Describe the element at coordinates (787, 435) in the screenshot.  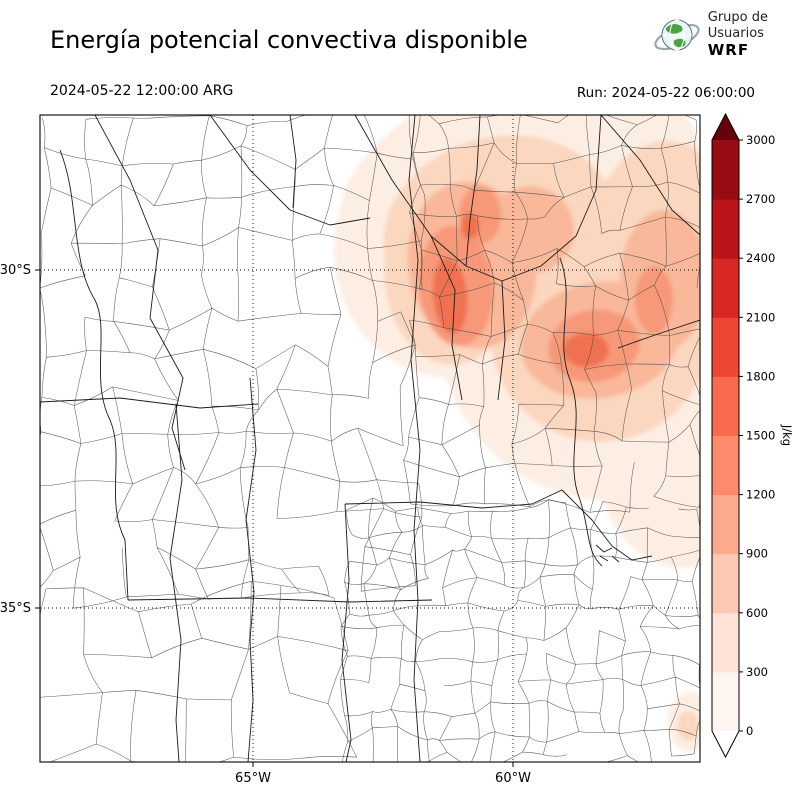
I see `svg-text: J/kg` at that location.